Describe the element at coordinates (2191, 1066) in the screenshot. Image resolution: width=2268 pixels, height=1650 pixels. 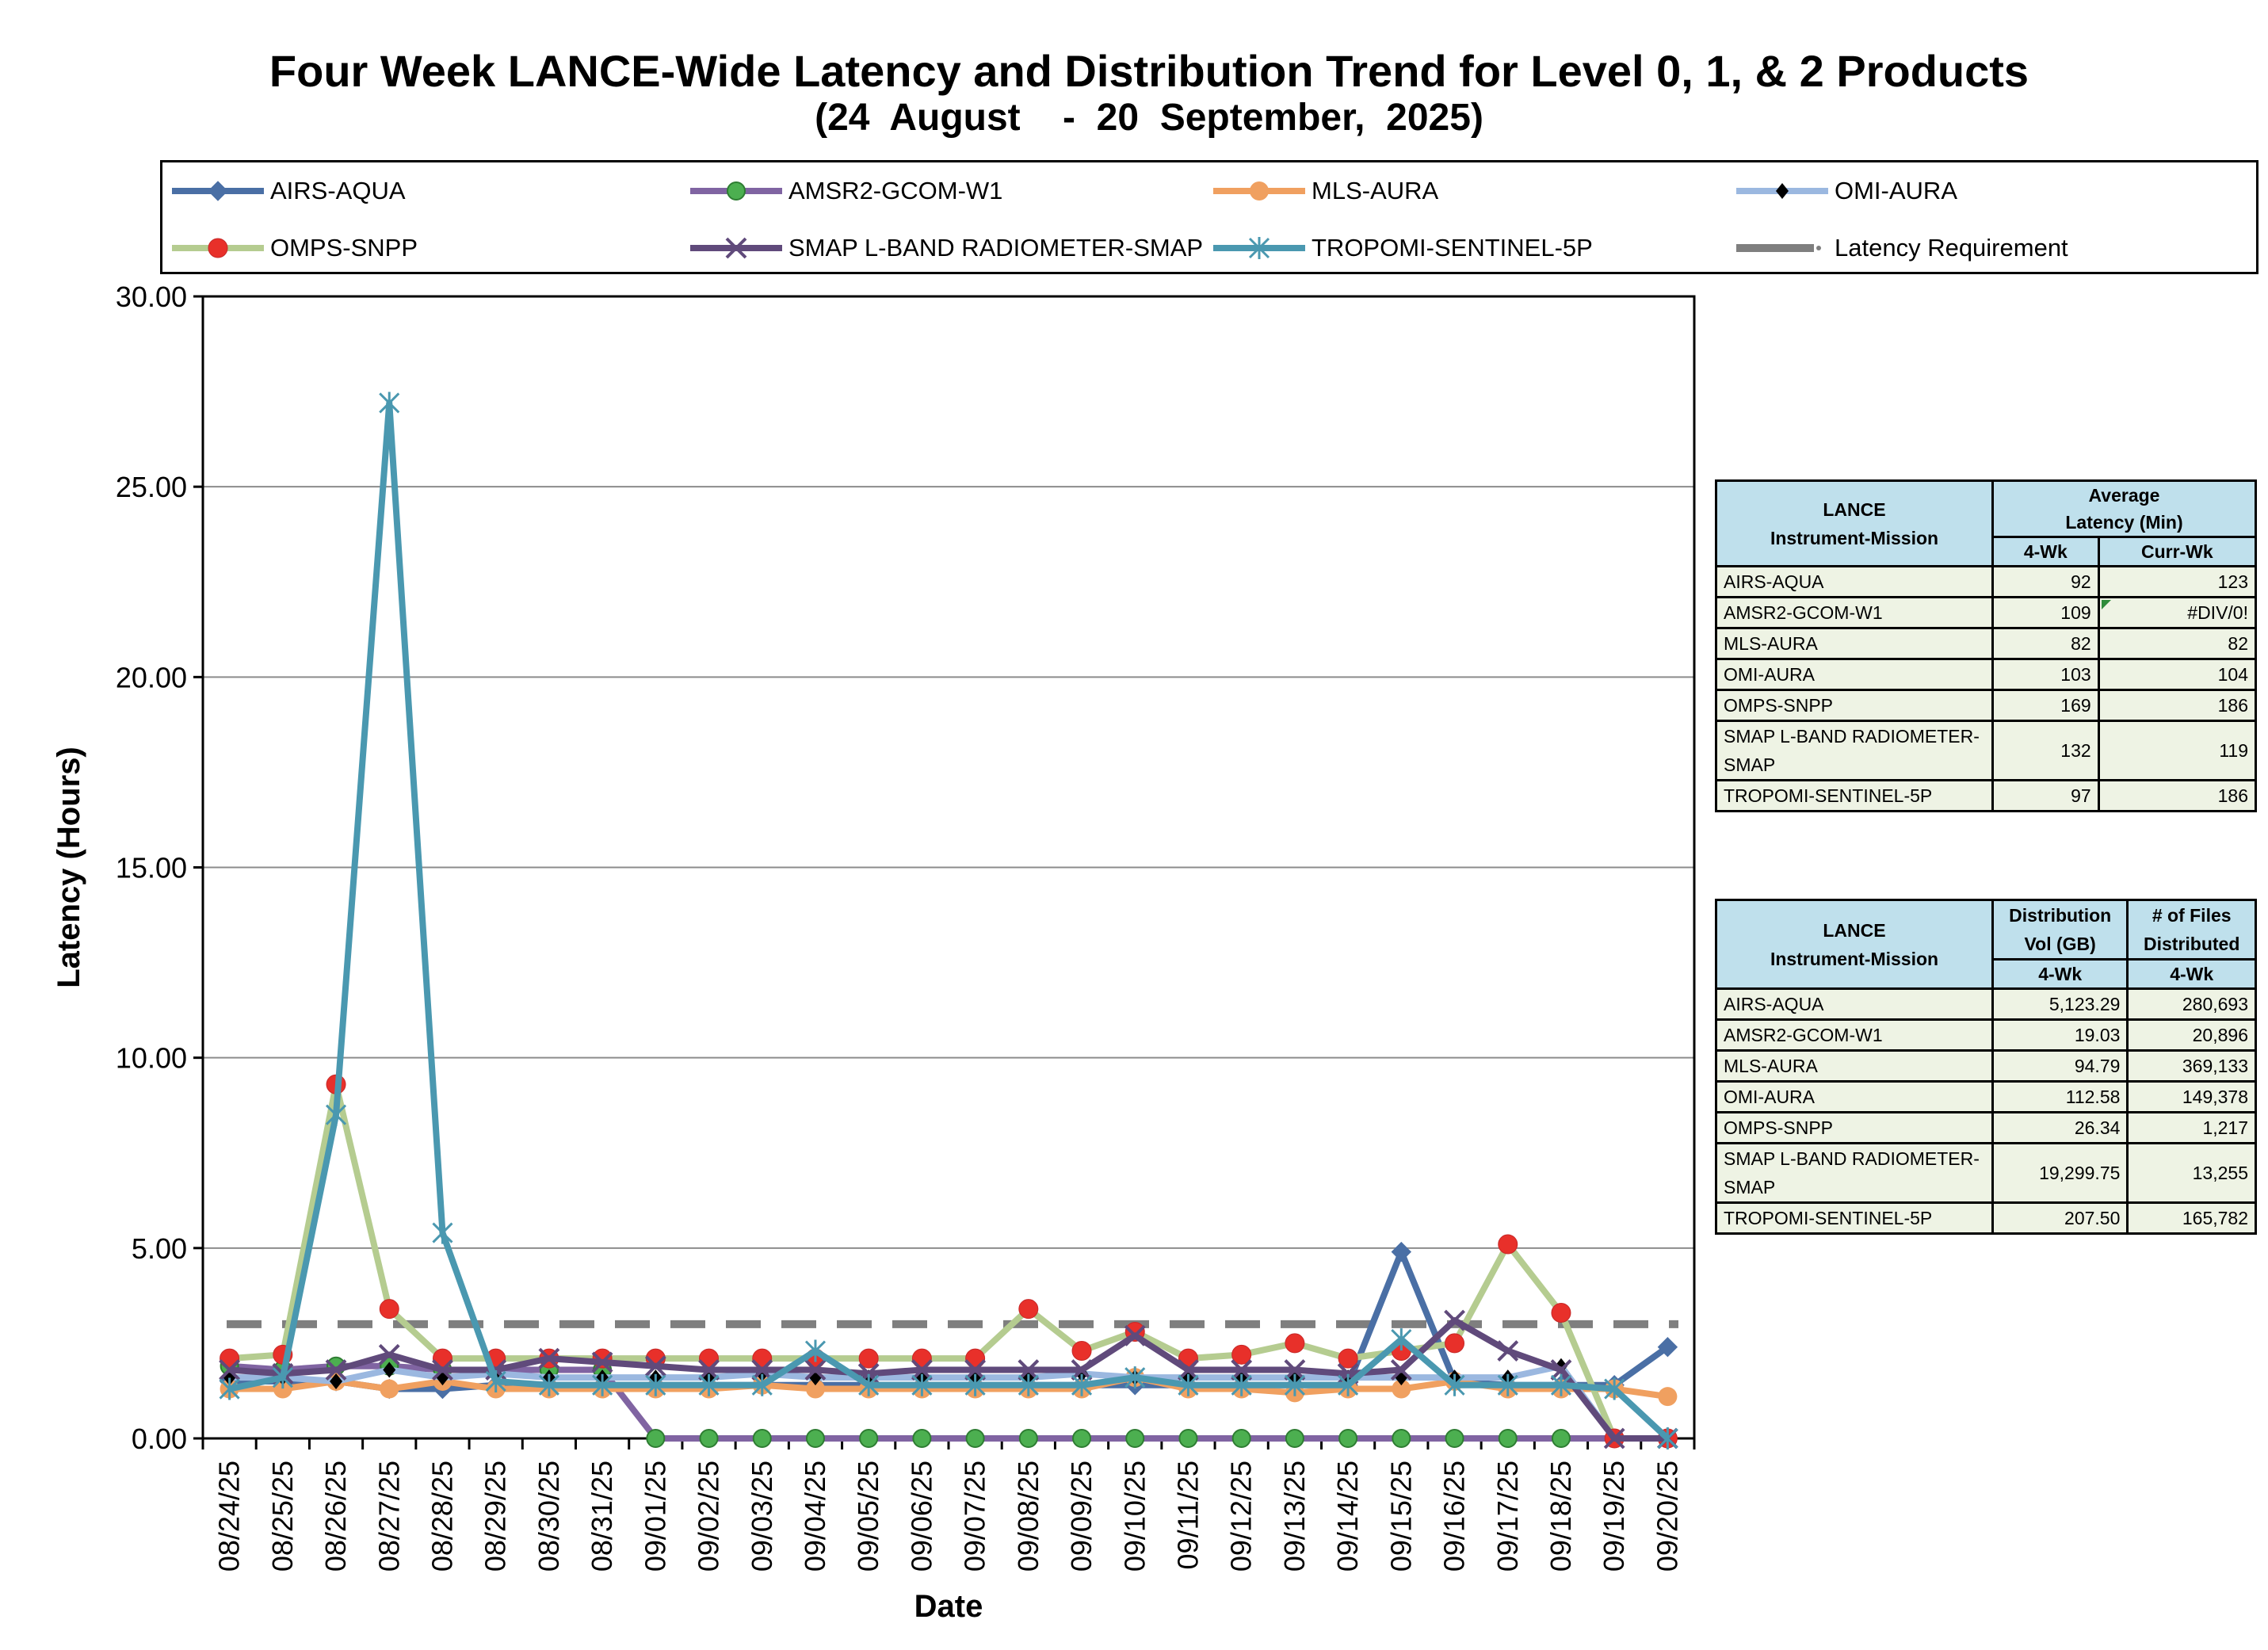
I see `files-distributed: 369,133` at that location.